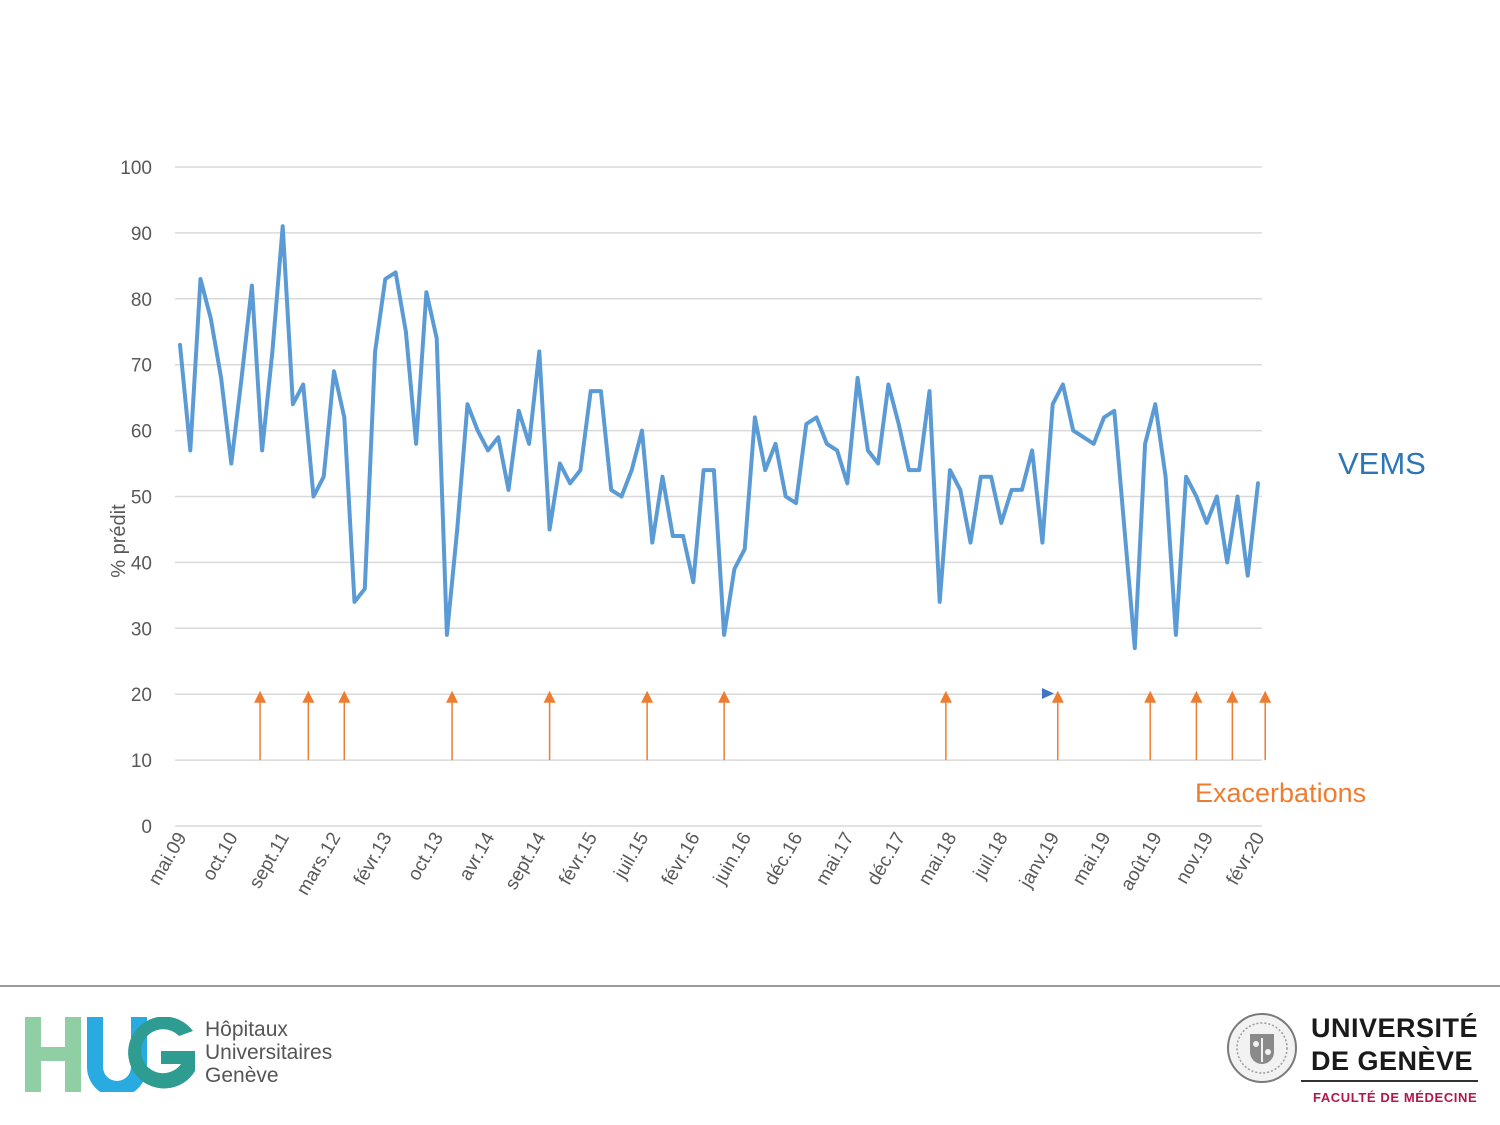  Describe the element at coordinates (886, 859) in the screenshot. I see `x-tick-label: déc.17` at that location.